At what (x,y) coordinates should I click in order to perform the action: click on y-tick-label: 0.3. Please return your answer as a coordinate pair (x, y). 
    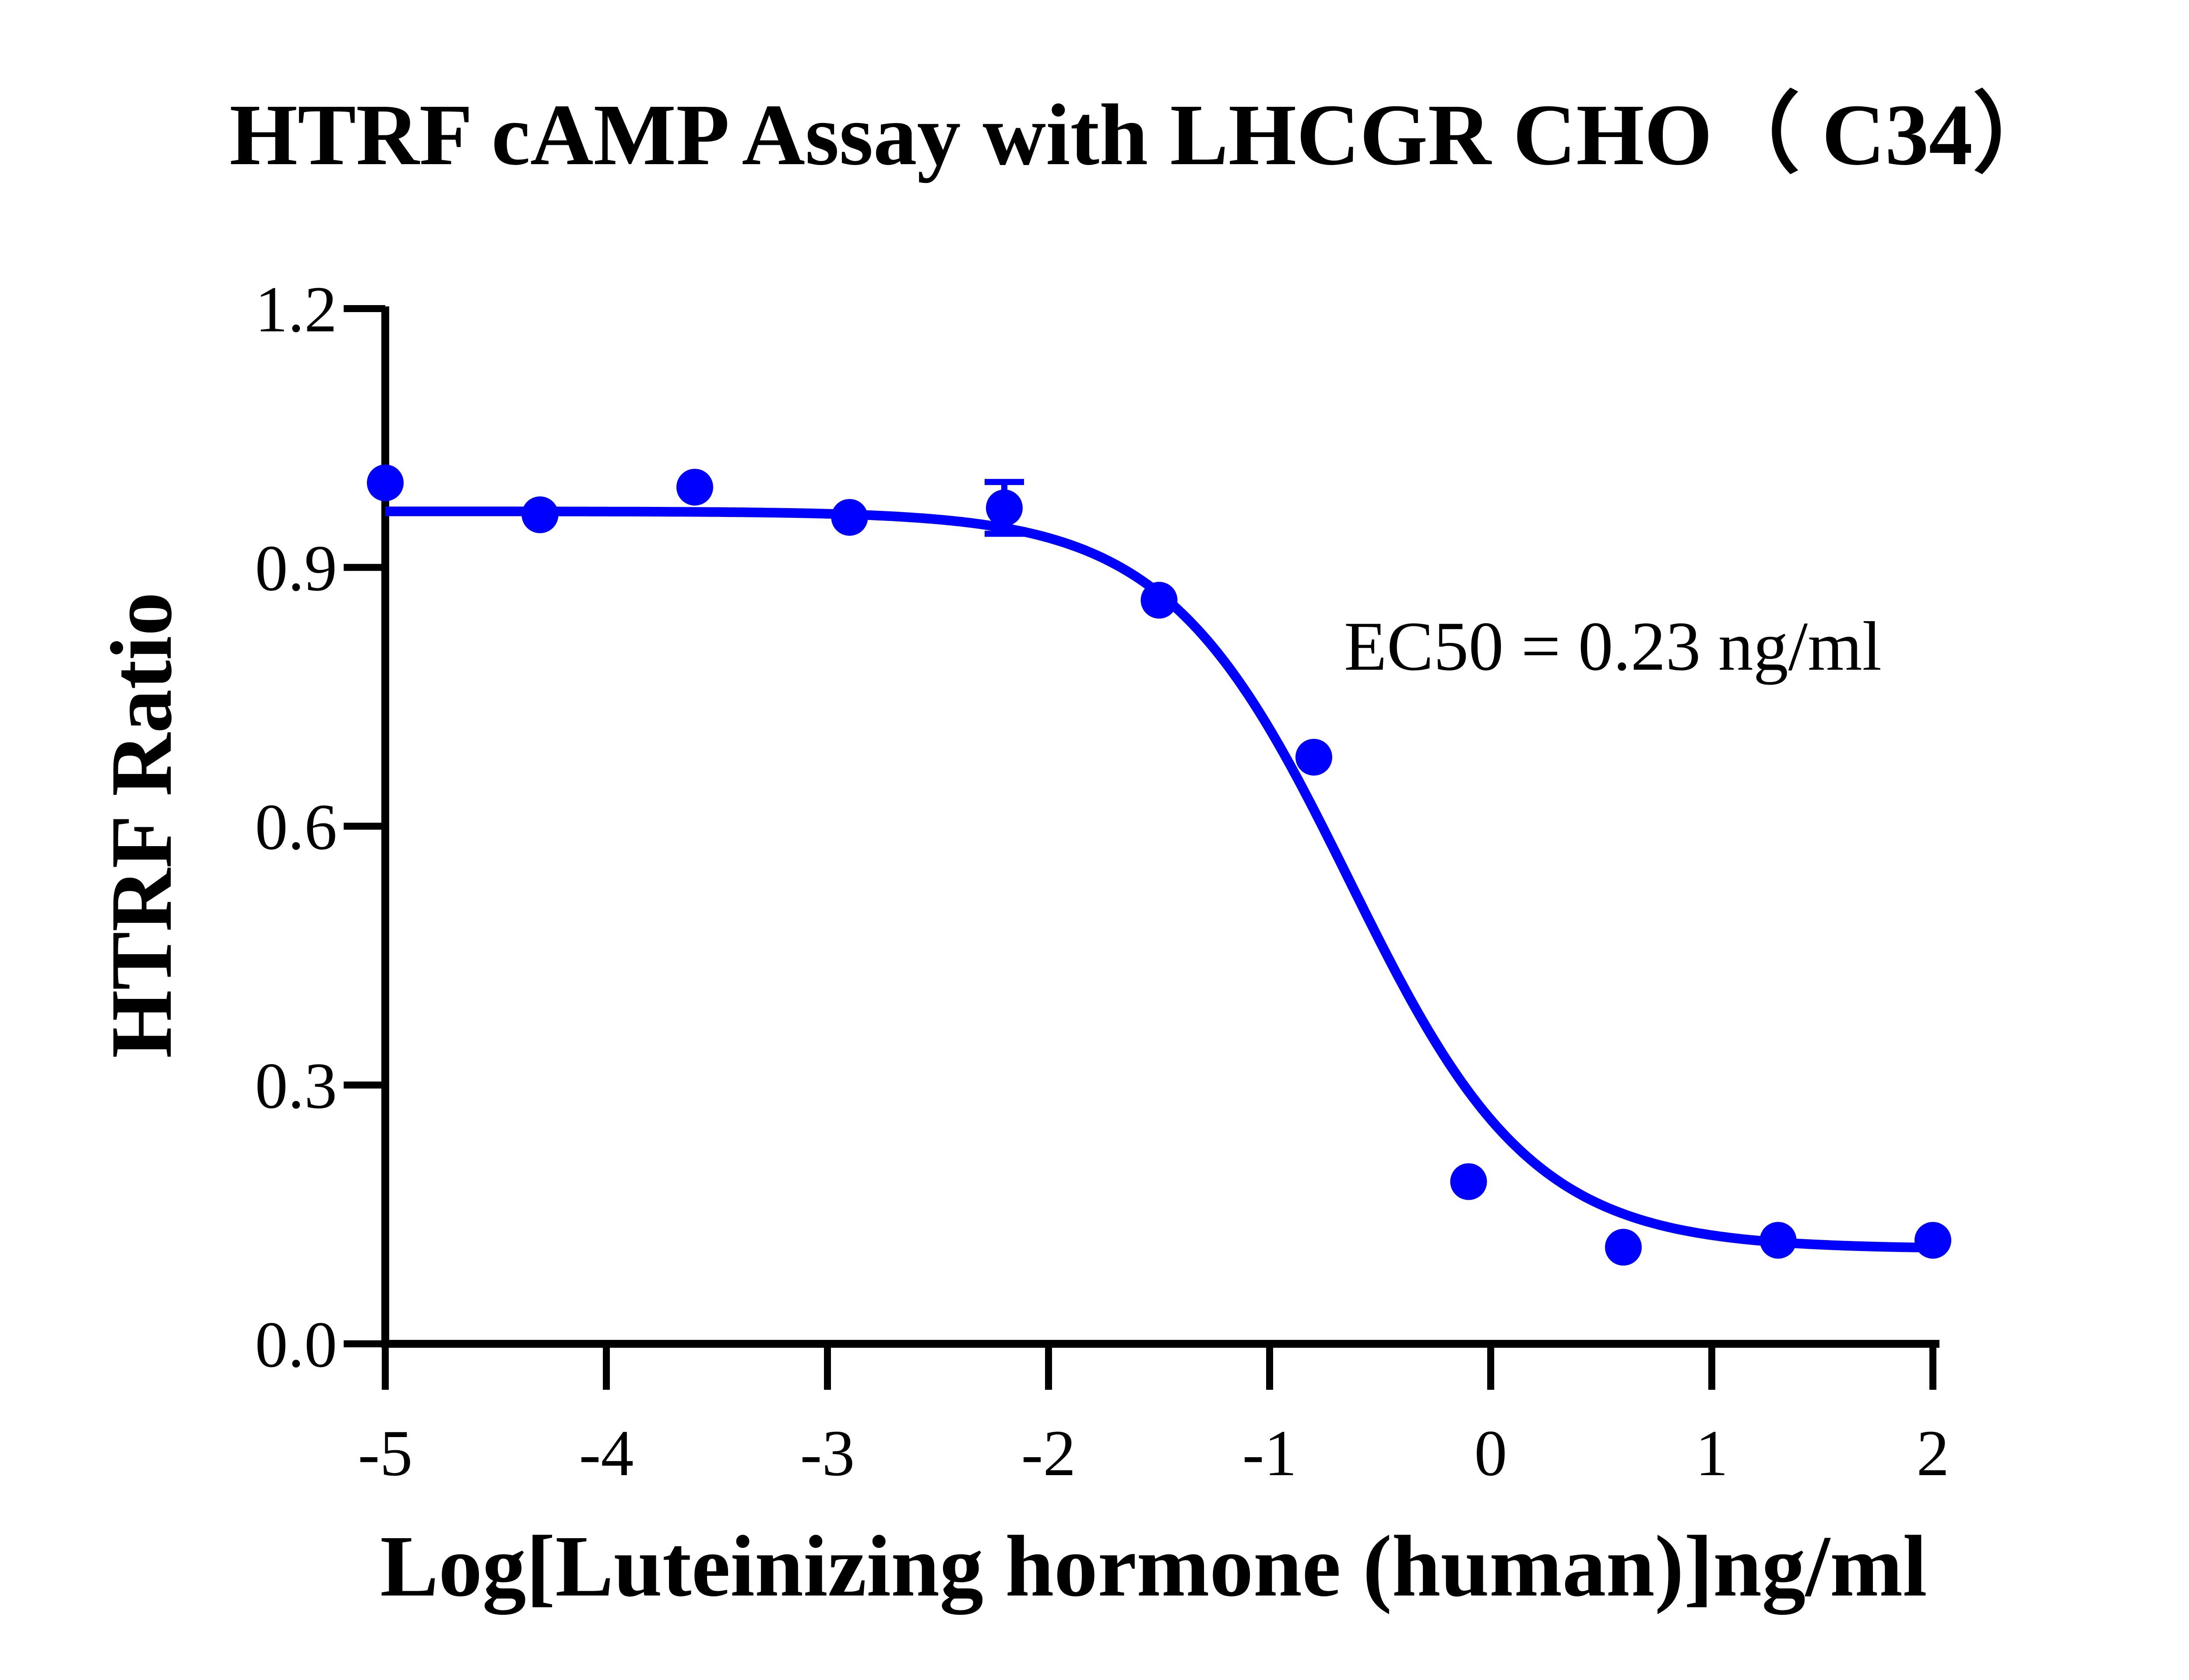
    Looking at the image, I should click on (297, 1086).